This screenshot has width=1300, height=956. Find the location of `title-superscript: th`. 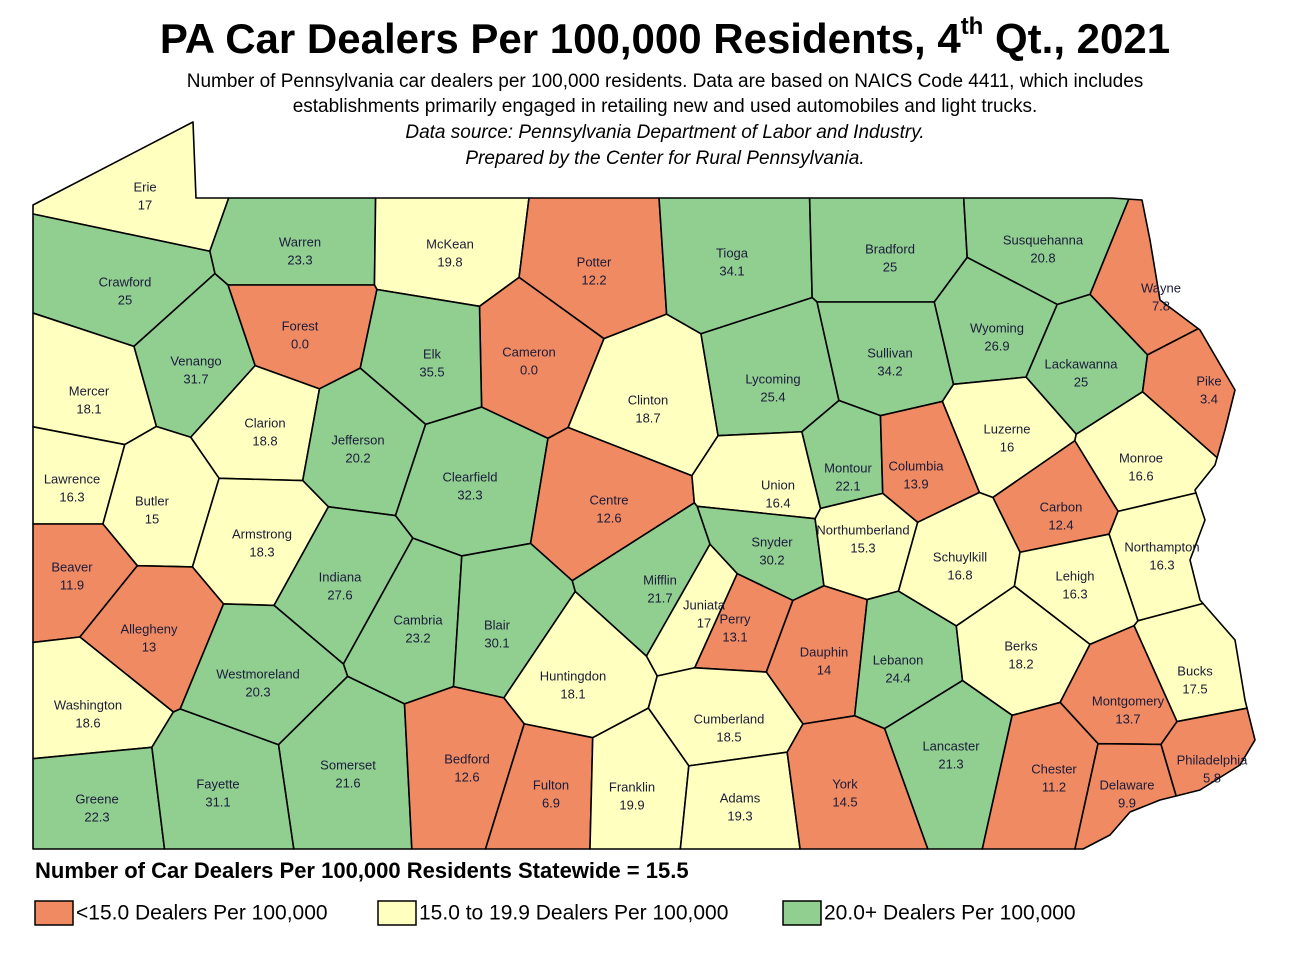

title-superscript: th is located at coordinates (972, 26).